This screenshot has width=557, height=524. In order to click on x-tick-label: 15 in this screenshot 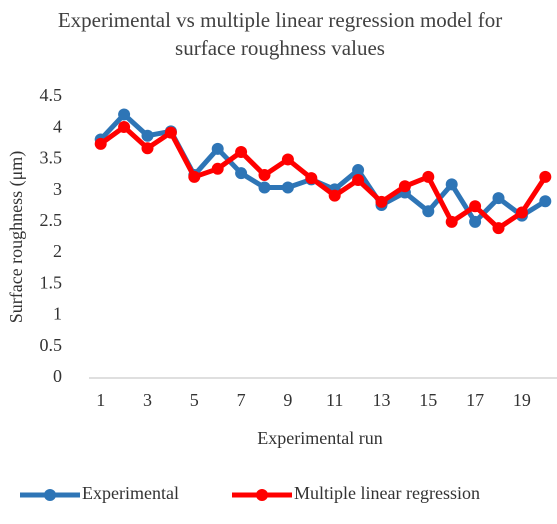, I will do `click(428, 400)`.